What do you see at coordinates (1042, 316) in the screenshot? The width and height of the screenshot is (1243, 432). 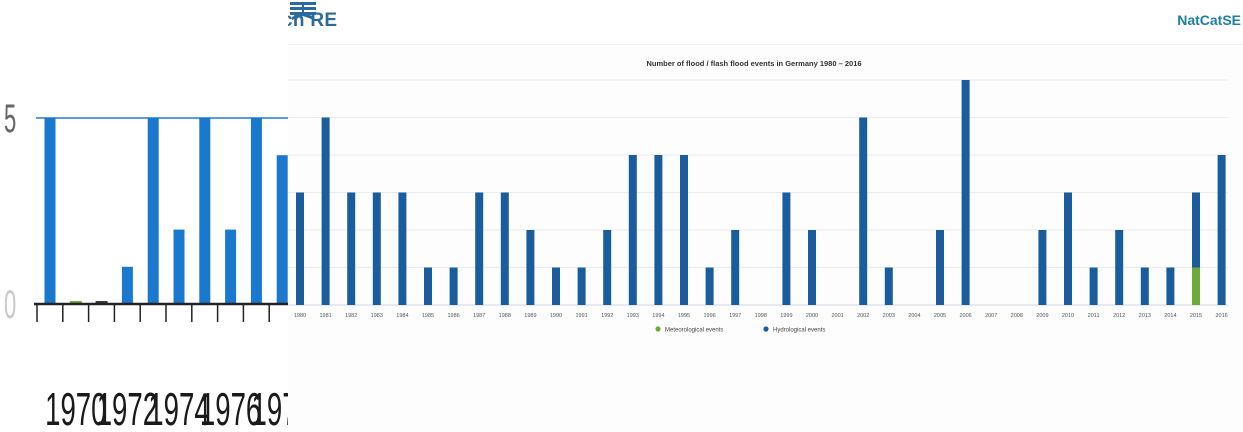 I see `x-tick-label: 2009` at bounding box center [1042, 316].